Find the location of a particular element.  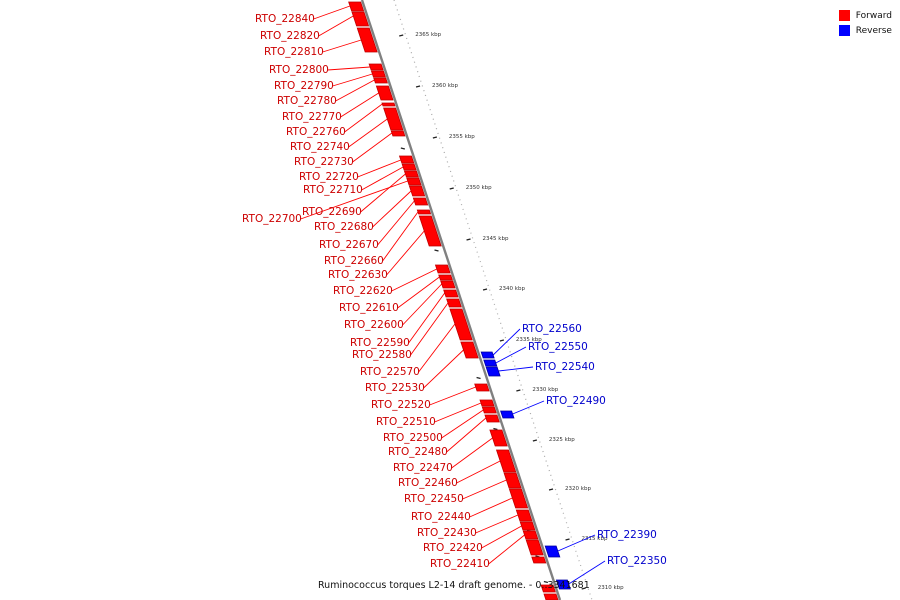

forward-gene-label: RTO_22480 is located at coordinates (418, 452).